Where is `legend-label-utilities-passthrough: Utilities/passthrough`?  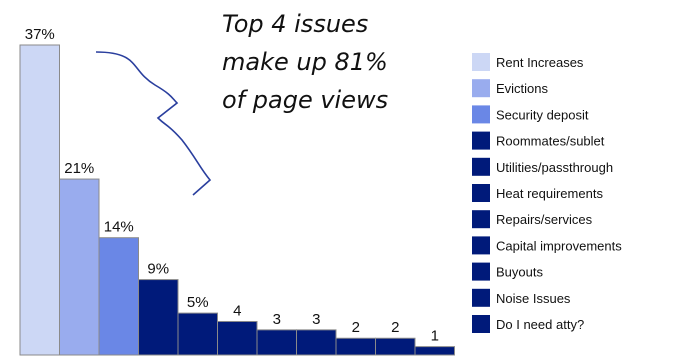 legend-label-utilities-passthrough: Utilities/passthrough is located at coordinates (554, 167).